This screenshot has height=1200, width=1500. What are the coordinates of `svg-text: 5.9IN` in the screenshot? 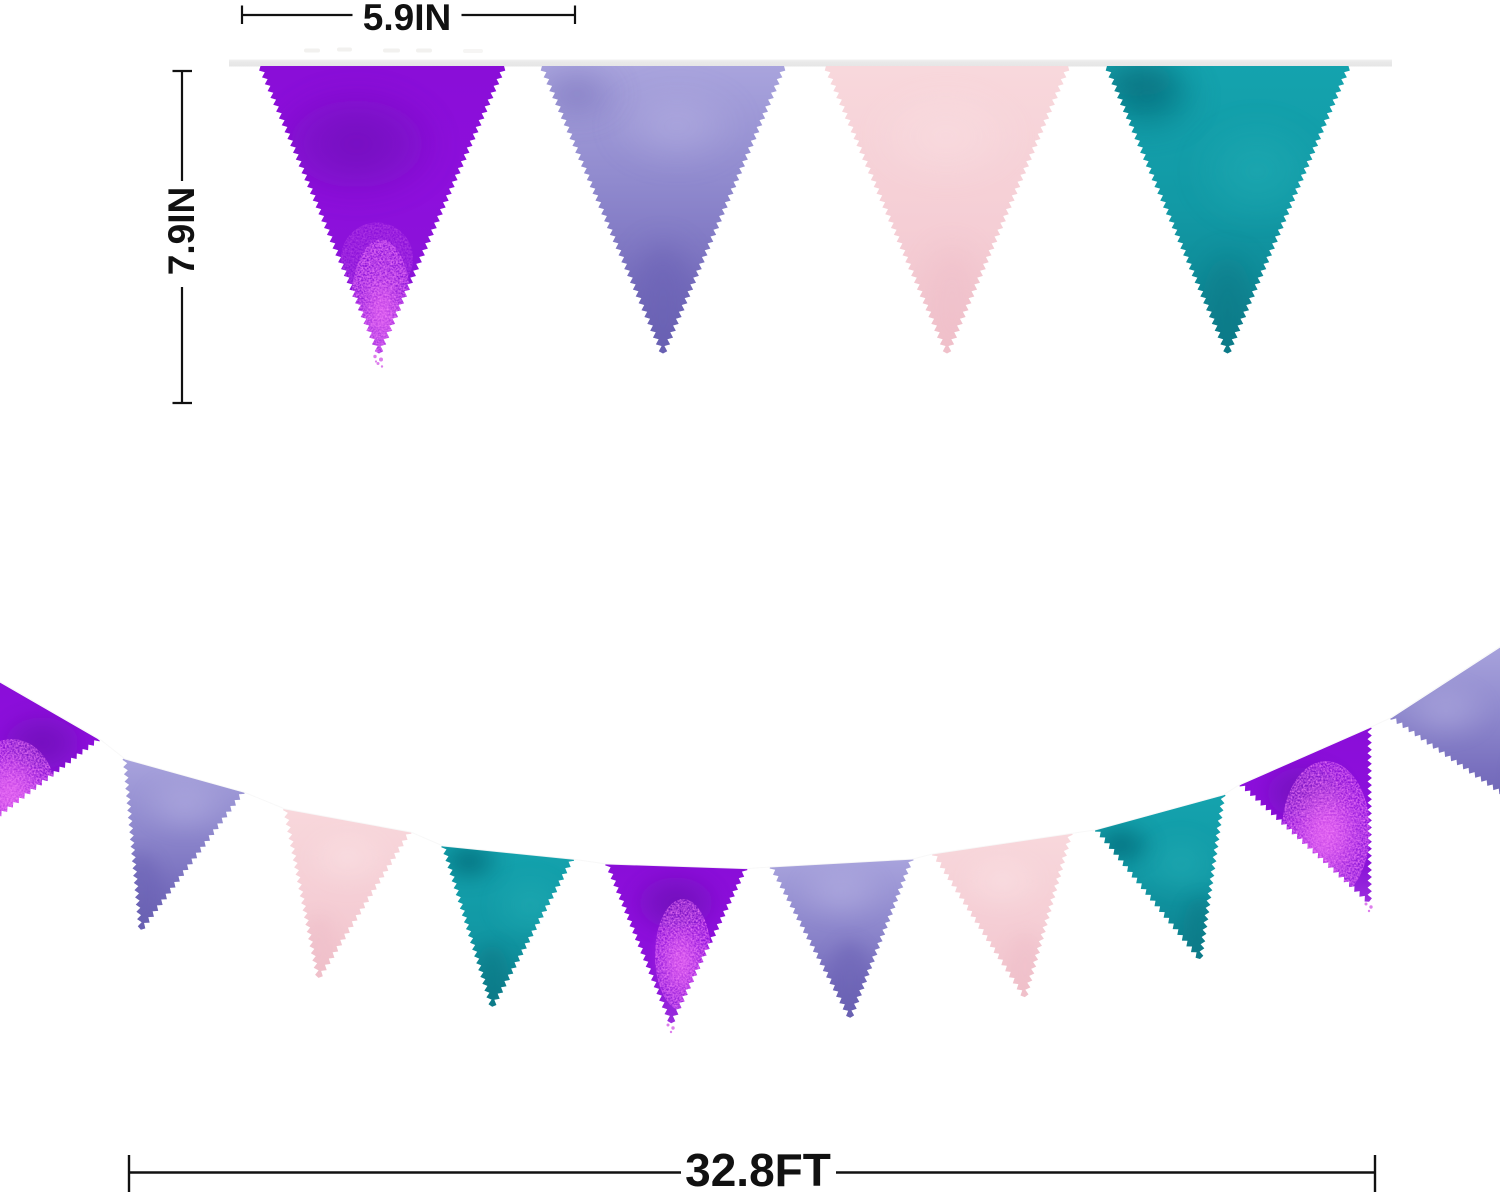 It's located at (407, 19).